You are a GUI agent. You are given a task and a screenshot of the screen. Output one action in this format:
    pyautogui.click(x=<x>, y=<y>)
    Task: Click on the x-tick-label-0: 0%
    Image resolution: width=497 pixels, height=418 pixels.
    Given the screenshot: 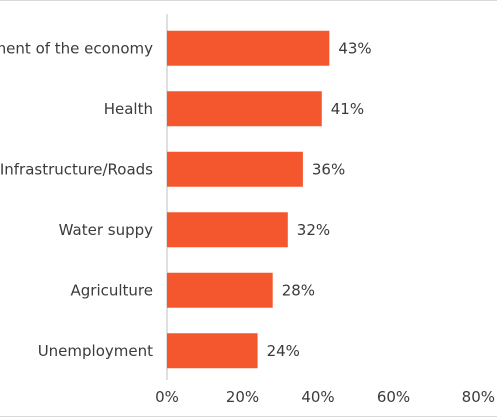 What is the action you would take?
    pyautogui.click(x=167, y=397)
    